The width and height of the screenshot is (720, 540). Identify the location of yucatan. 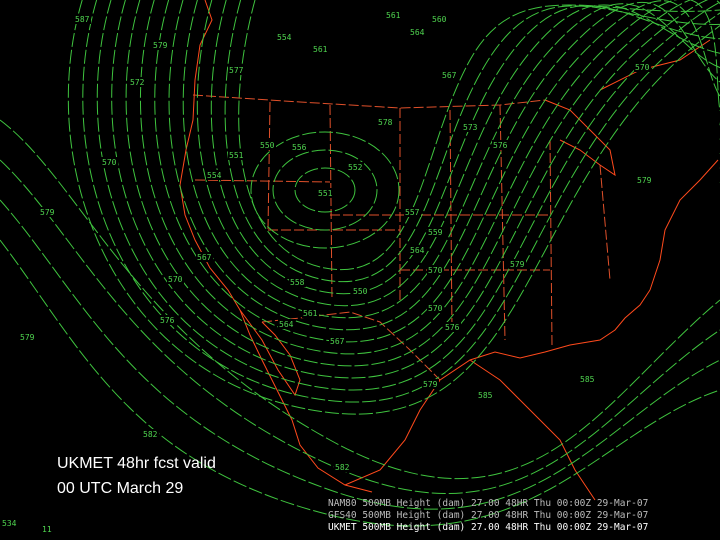
(532, 430).